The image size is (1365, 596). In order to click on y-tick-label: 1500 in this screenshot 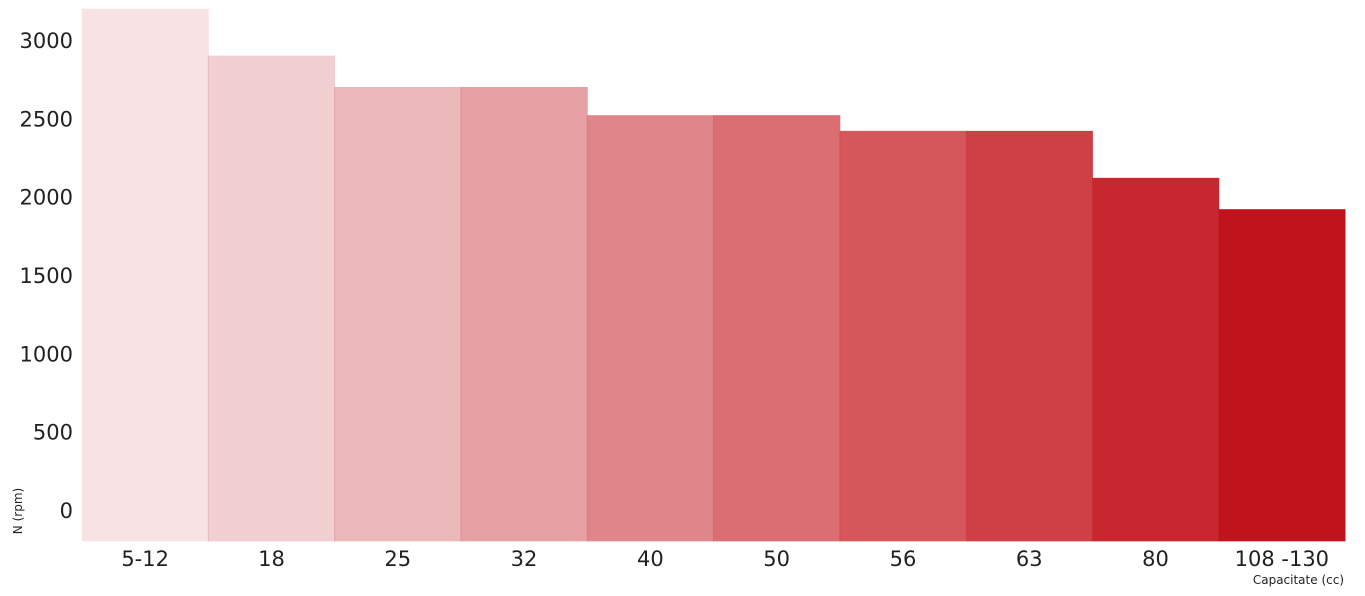, I will do `click(46, 276)`.